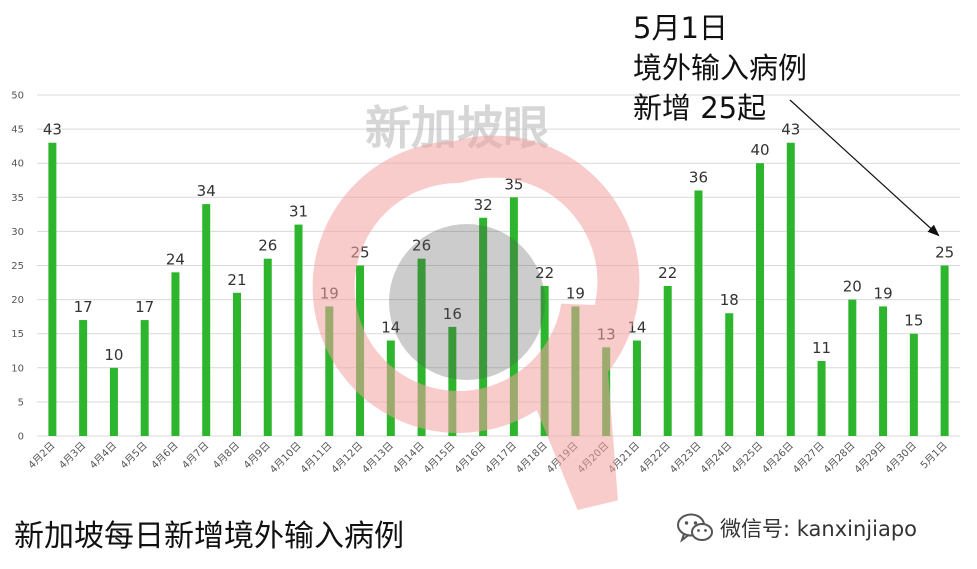 The height and width of the screenshot is (569, 977). Describe the element at coordinates (165, 456) in the screenshot. I see `x-tick-label: 4月6日` at that location.